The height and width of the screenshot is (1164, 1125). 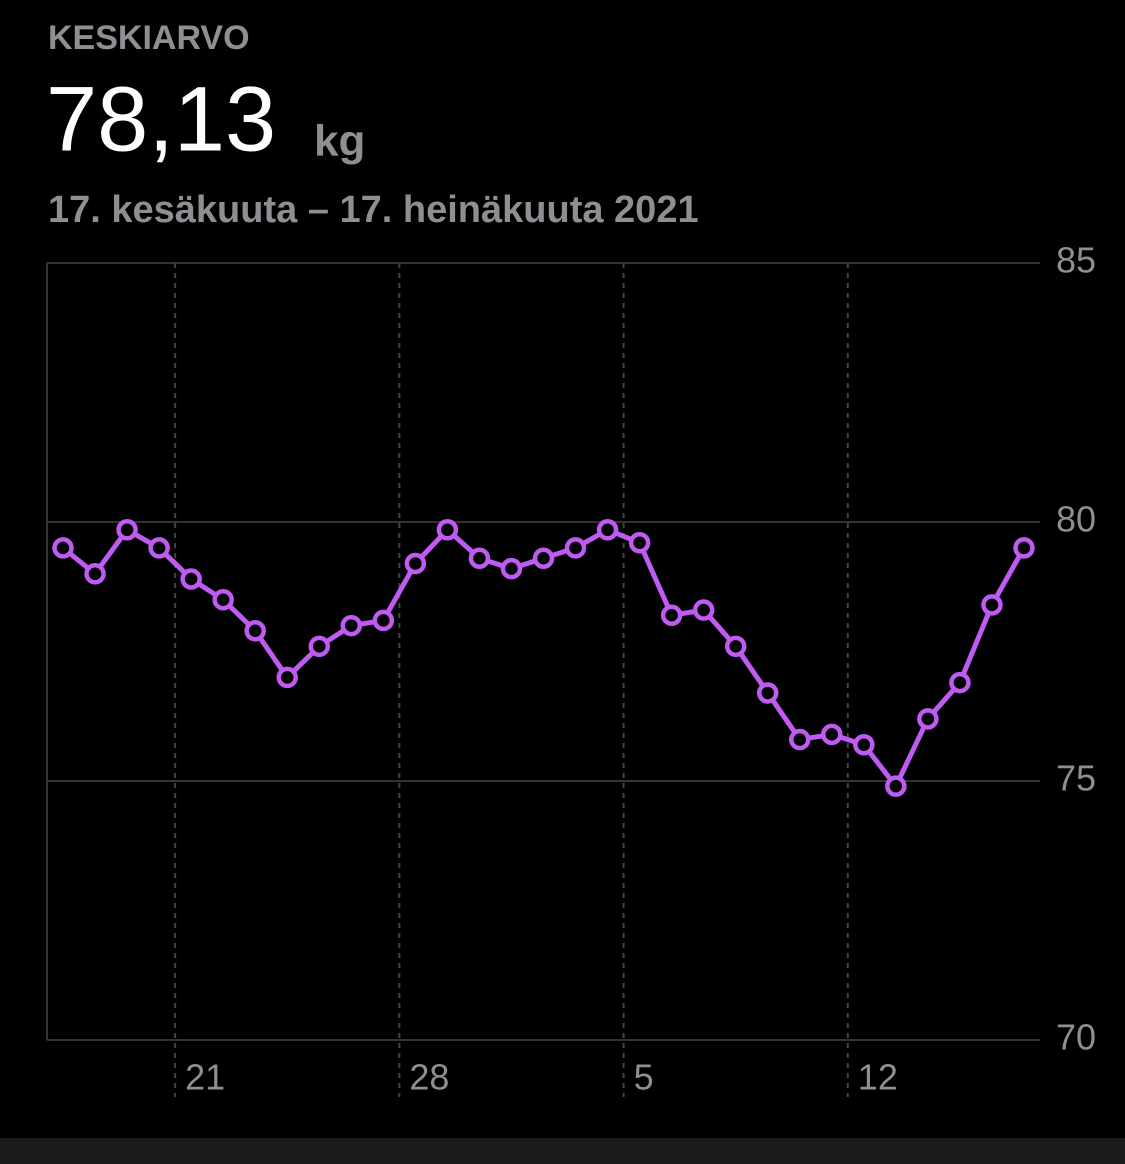 What do you see at coordinates (149, 38) in the screenshot?
I see `chart-title: KESKIARVO` at bounding box center [149, 38].